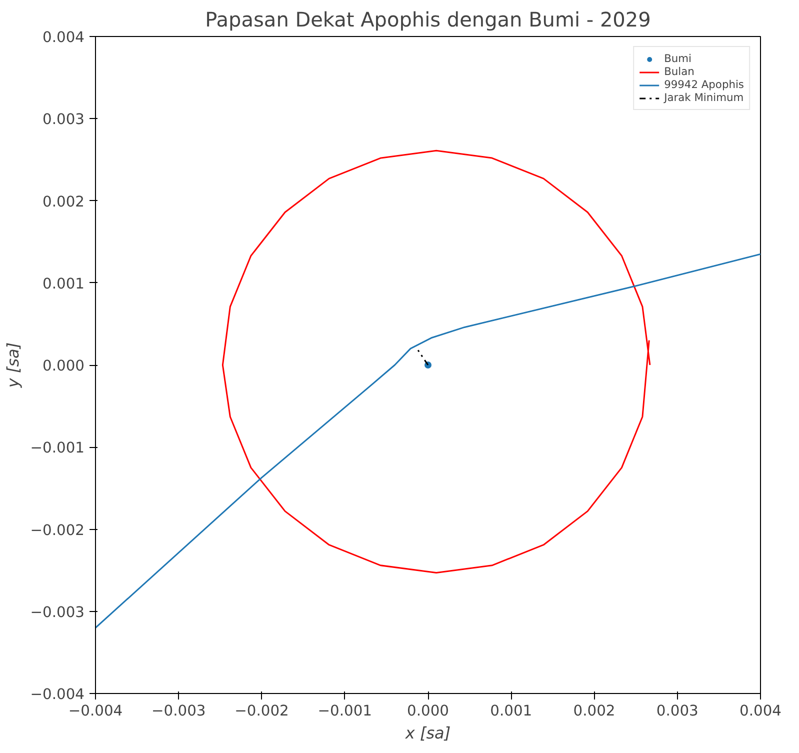  Describe the element at coordinates (761, 711) in the screenshot. I see `x-tick-label: 0.004` at that location.